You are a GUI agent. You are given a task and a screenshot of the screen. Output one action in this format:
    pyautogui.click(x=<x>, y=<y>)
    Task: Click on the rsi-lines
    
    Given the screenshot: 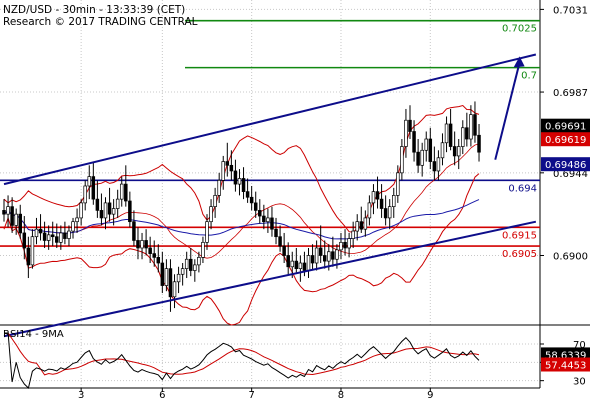 What is the action you would take?
    pyautogui.click(x=242, y=360)
    